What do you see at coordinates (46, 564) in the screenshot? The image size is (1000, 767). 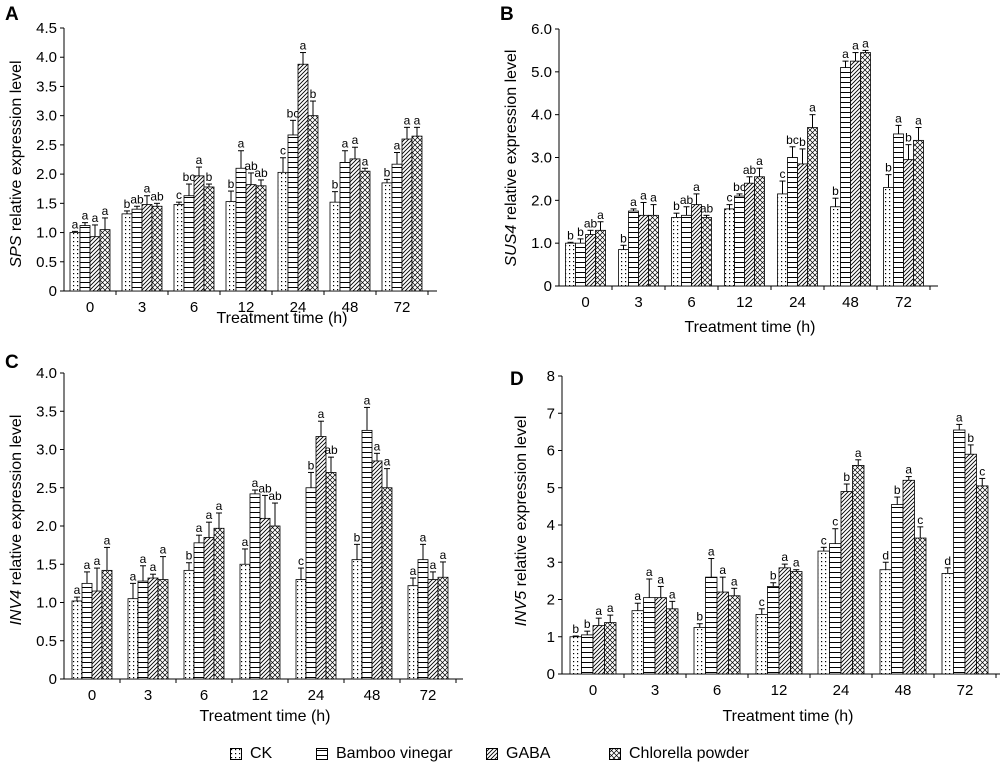 I see `panel-c-y-tick-label: 1.5` at bounding box center [46, 564].